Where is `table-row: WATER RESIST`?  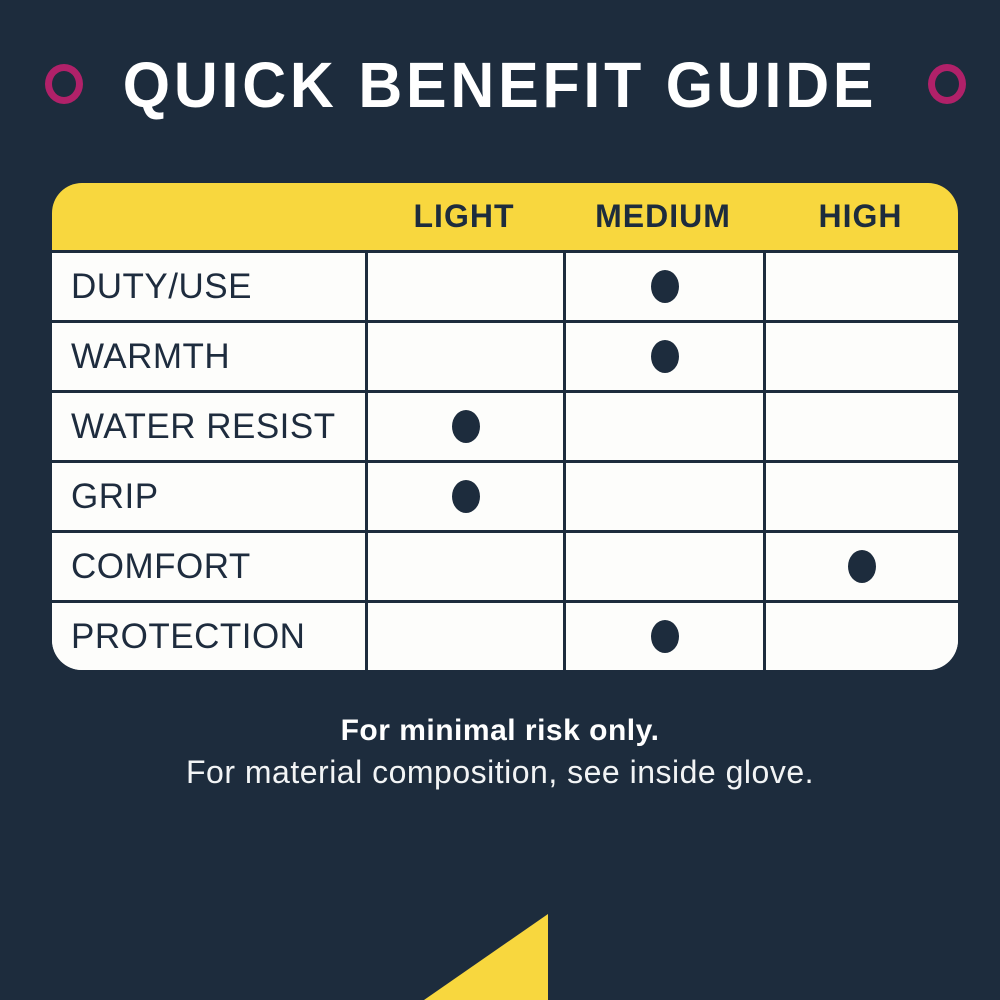
table-row: WATER RESIST is located at coordinates (505, 425).